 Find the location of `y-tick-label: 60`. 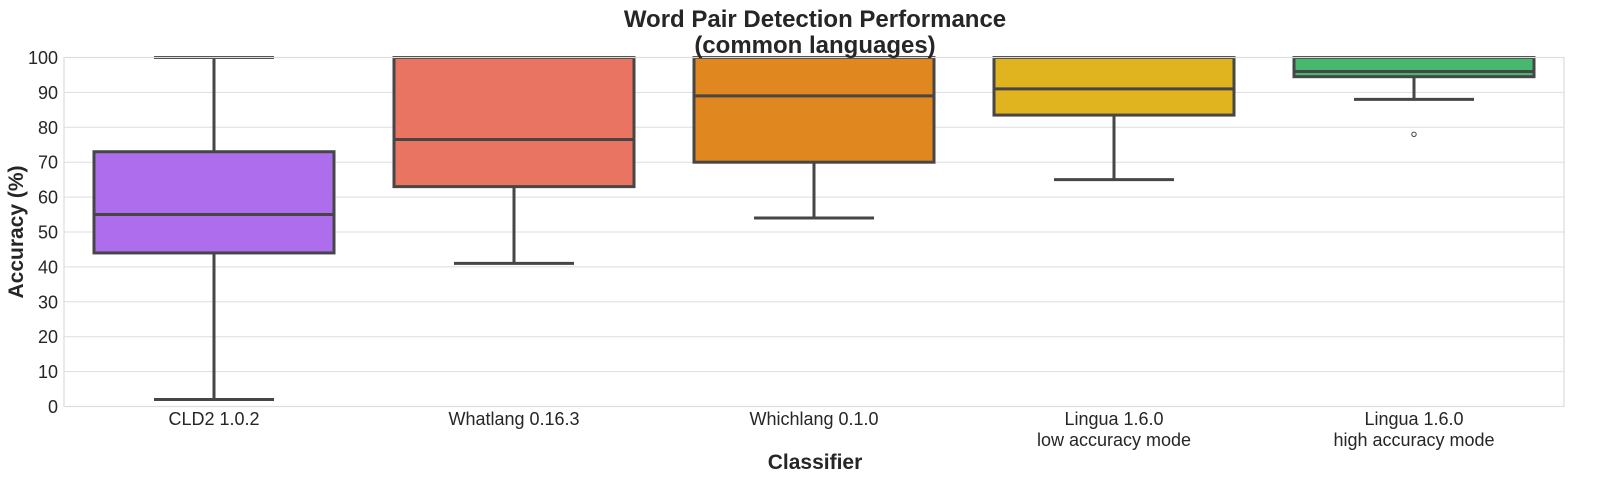

y-tick-label: 60 is located at coordinates (48, 198).